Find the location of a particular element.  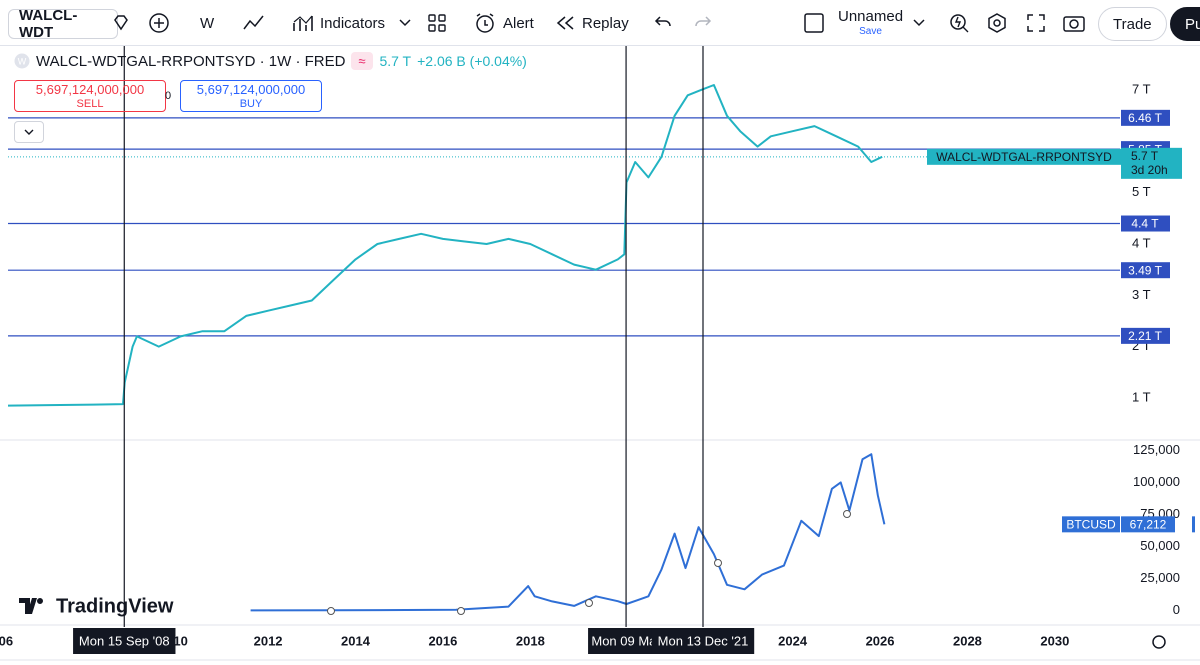

crosshair-label: Mon 15 Sep '08 is located at coordinates (124, 640).